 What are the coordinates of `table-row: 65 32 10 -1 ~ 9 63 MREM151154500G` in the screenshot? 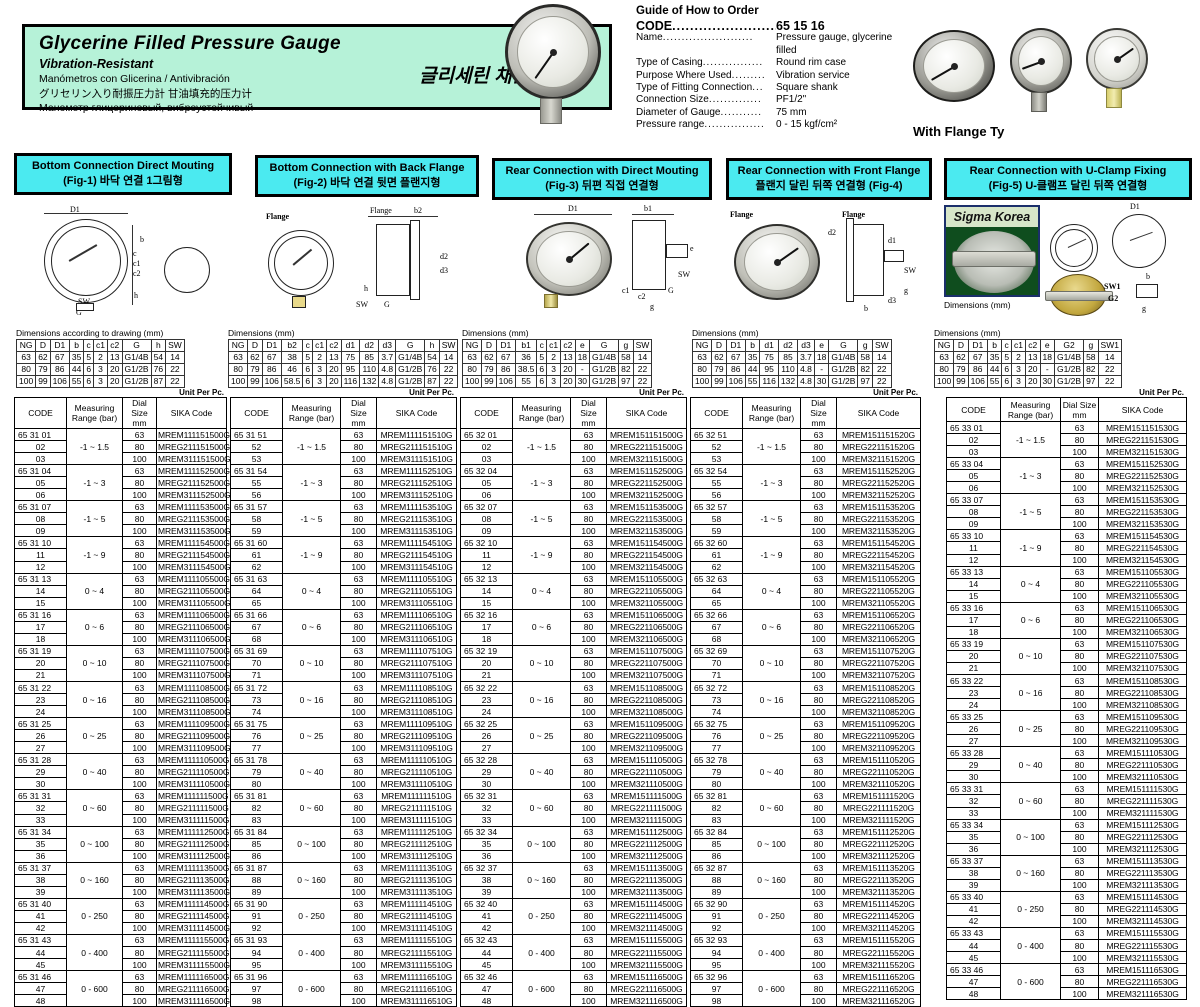 It's located at (573, 555).